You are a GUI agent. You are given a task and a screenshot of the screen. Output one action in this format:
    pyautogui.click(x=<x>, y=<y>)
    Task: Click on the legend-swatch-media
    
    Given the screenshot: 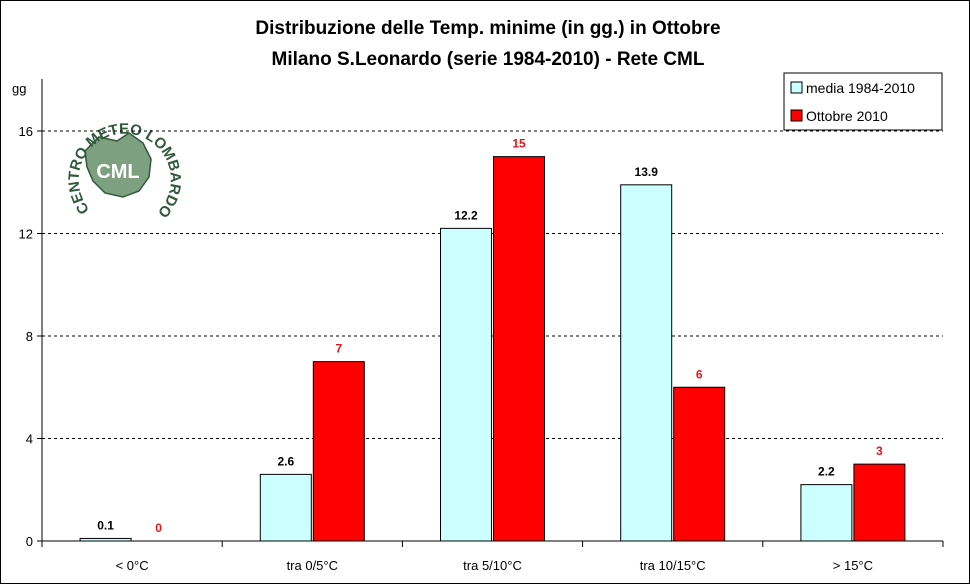 What is the action you would take?
    pyautogui.click(x=796, y=87)
    